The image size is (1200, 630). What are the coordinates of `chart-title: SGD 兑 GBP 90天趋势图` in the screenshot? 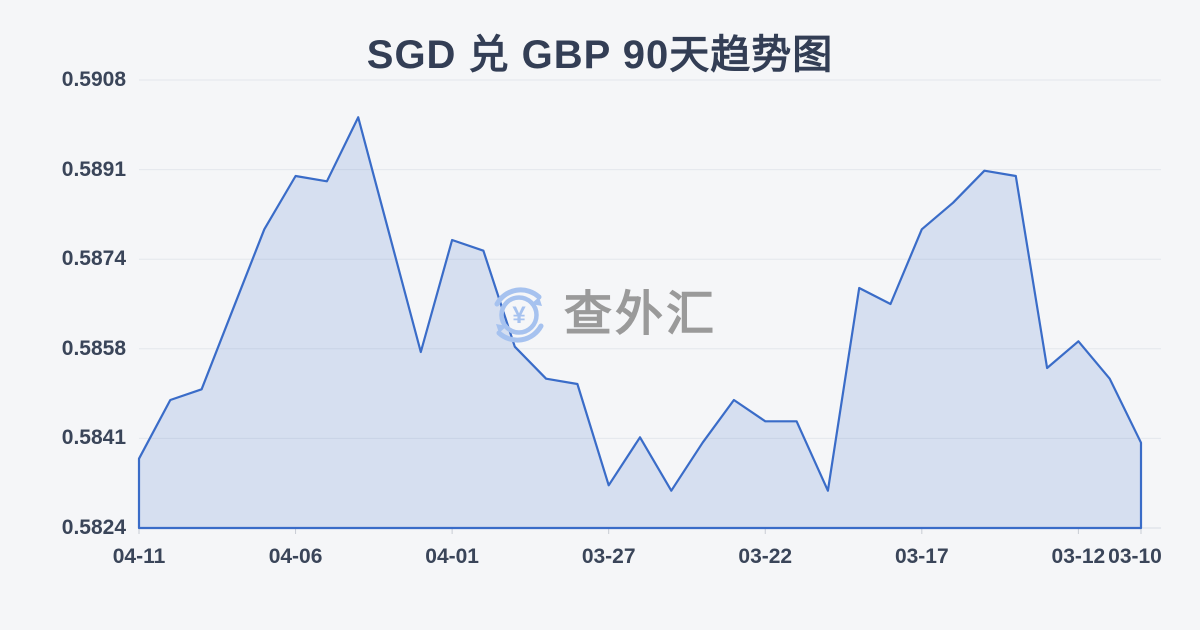 It's located at (600, 55).